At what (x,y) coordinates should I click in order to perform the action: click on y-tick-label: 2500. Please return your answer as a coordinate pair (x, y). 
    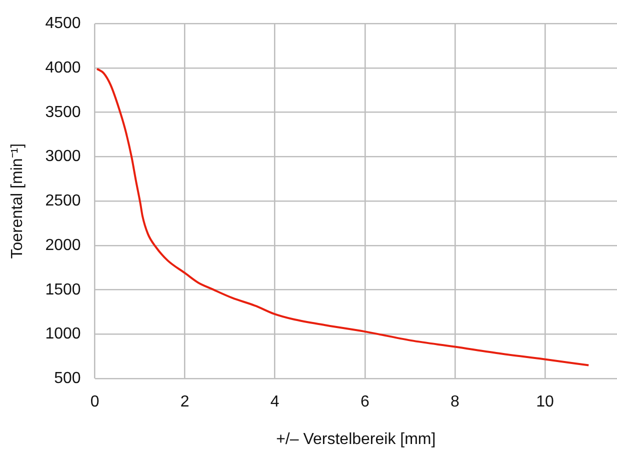
    Looking at the image, I should click on (63, 201).